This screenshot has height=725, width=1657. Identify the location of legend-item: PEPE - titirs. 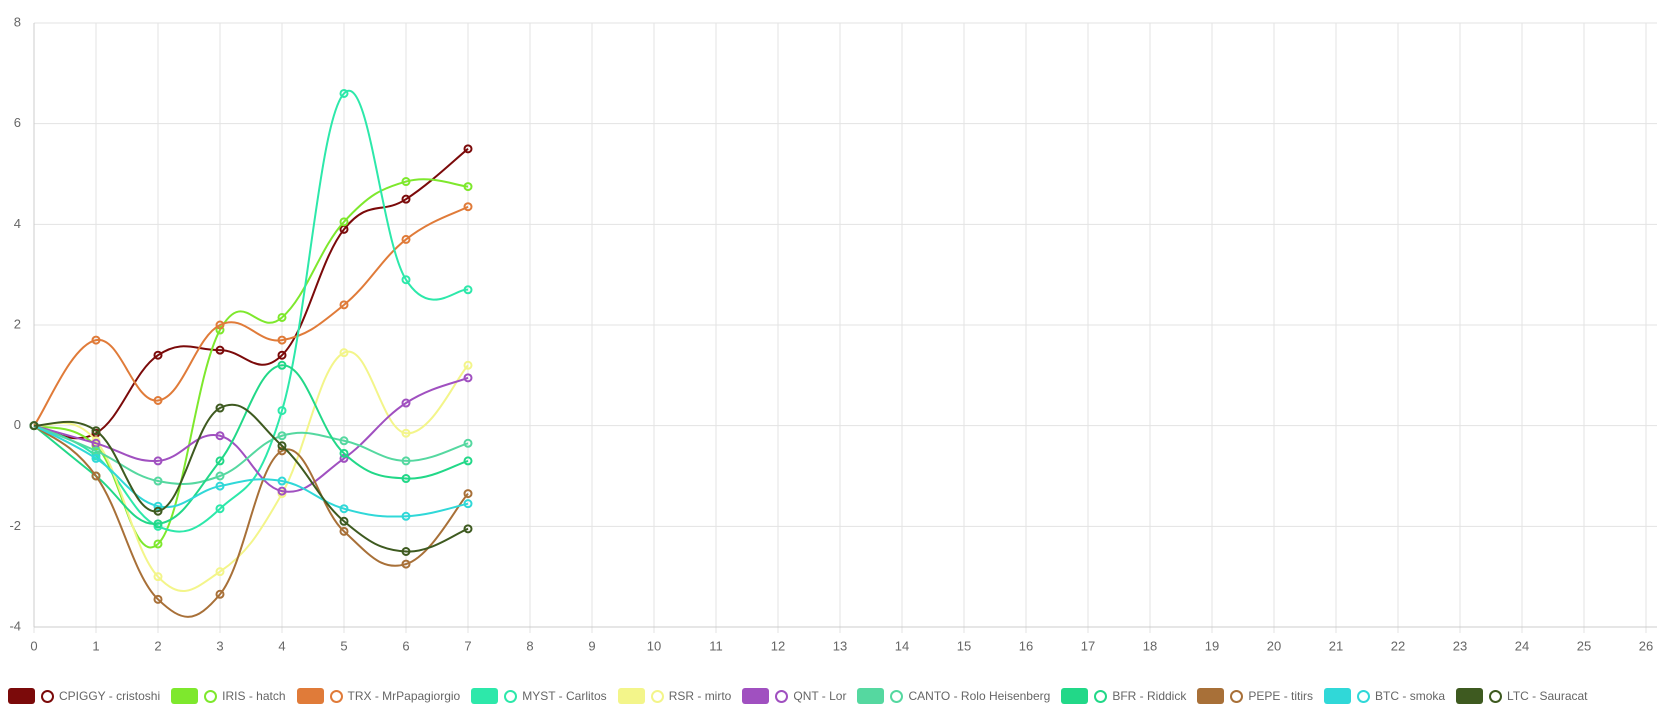
(1255, 696).